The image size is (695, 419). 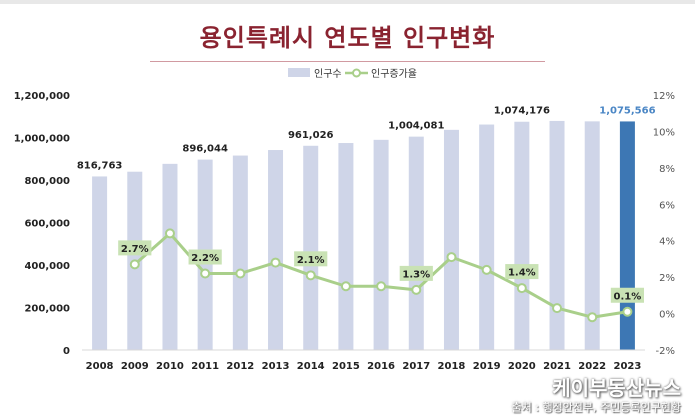 I want to click on line-label-2020: 1.4%, so click(x=522, y=273).